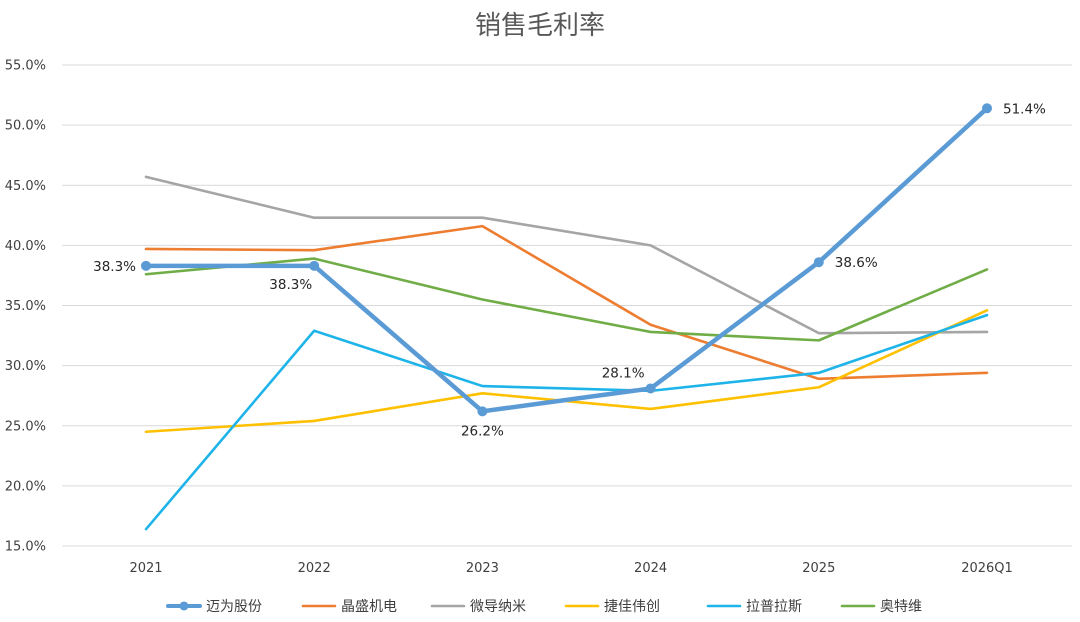 This screenshot has height=622, width=1080. I want to click on data-label: 26.2%, so click(482, 431).